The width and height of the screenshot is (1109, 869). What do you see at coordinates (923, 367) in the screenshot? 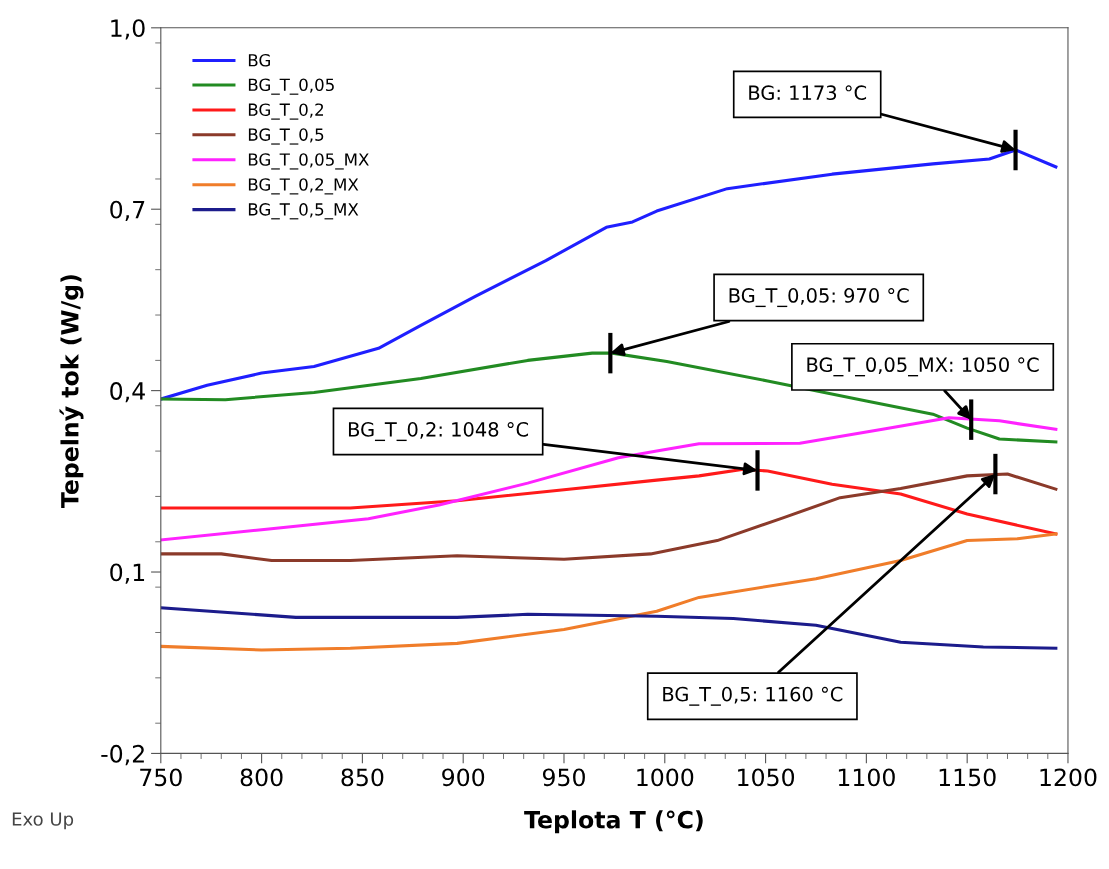
I see `annotation: BG_T_0,05_MX: 1050 °C` at bounding box center [923, 367].